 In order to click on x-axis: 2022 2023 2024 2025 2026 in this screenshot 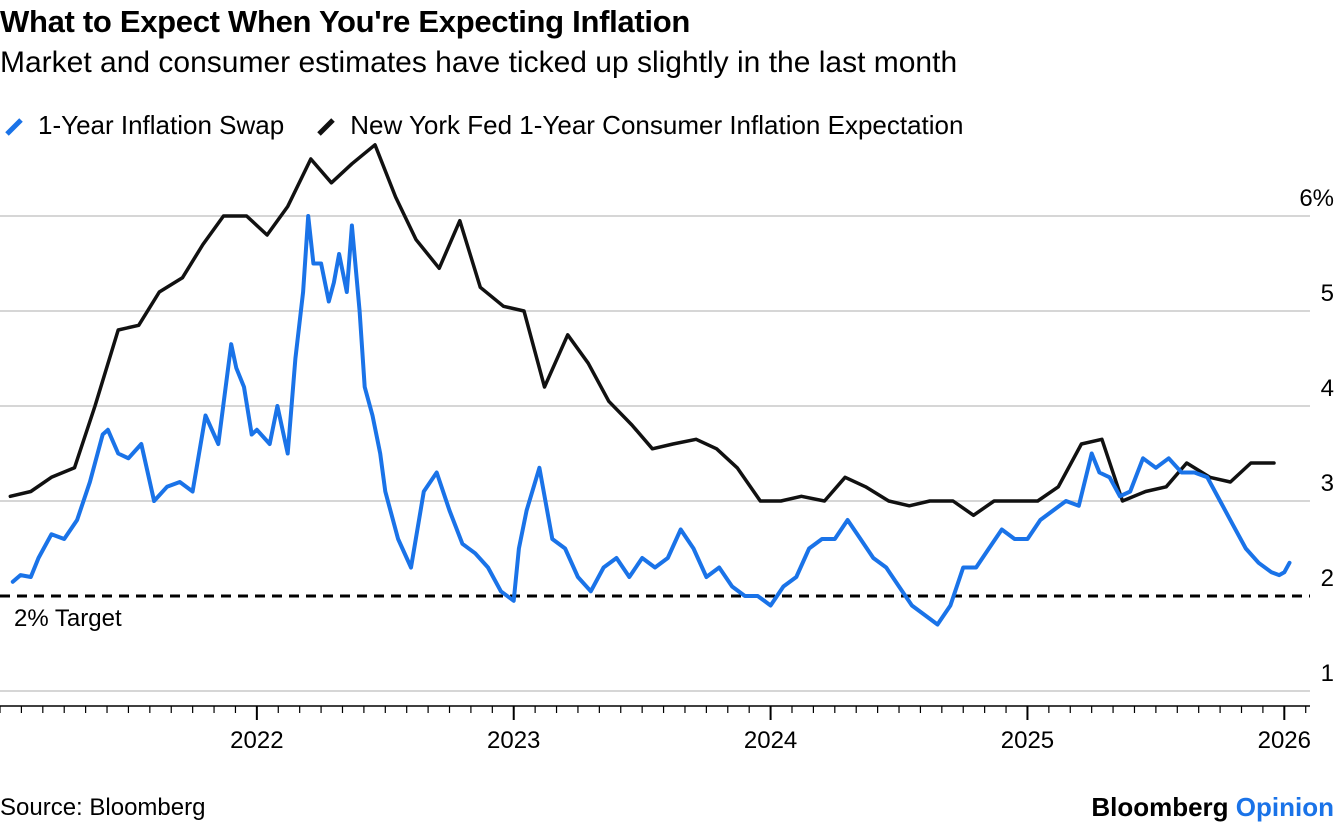, I will do `click(655, 727)`.